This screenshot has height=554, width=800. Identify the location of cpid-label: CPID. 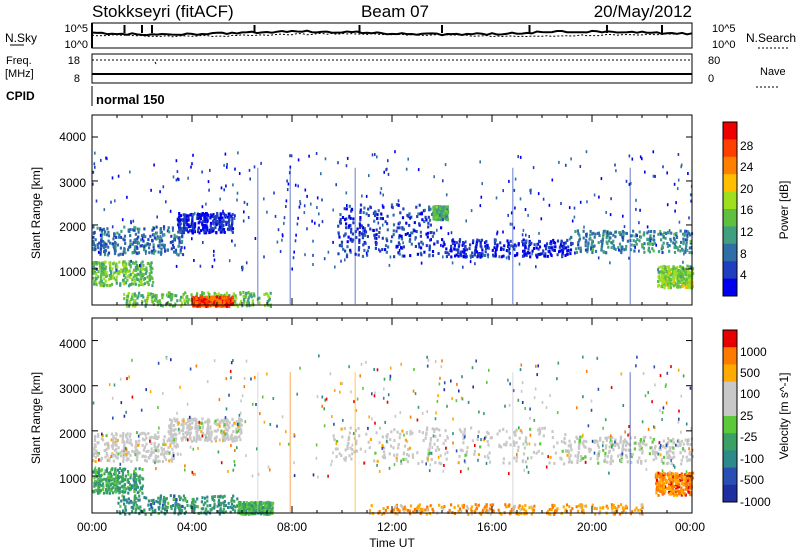
(20, 96).